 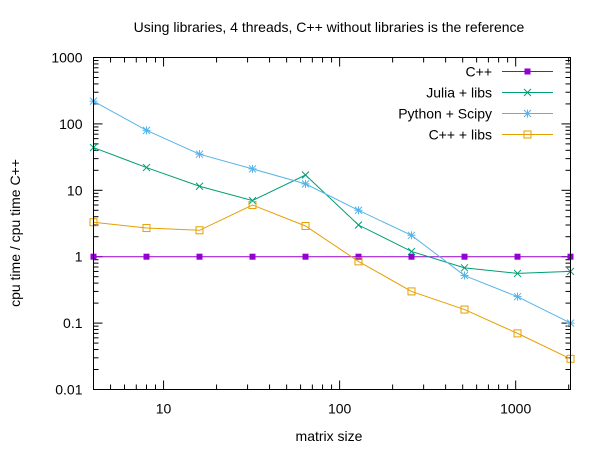 I want to click on x-tick-label: 10, so click(x=164, y=409).